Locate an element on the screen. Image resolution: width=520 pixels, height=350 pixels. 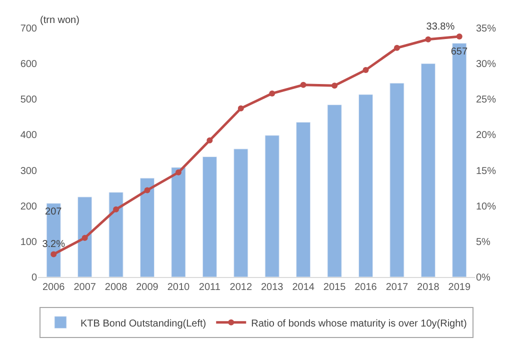
y-tick-label: 400 is located at coordinates (29, 136).